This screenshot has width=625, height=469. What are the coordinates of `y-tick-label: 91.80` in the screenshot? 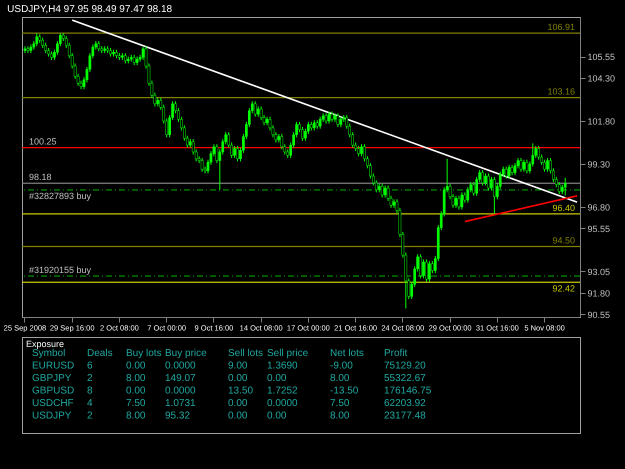 It's located at (599, 293).